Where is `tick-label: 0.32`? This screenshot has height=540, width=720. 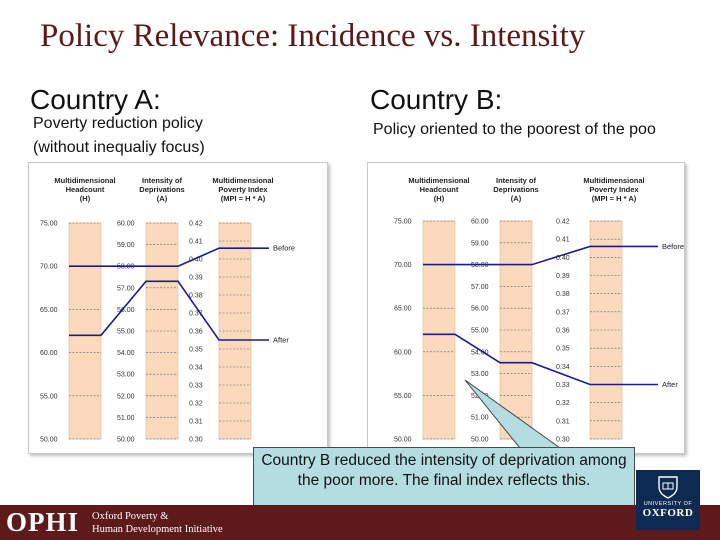 tick-label: 0.32 is located at coordinates (563, 403).